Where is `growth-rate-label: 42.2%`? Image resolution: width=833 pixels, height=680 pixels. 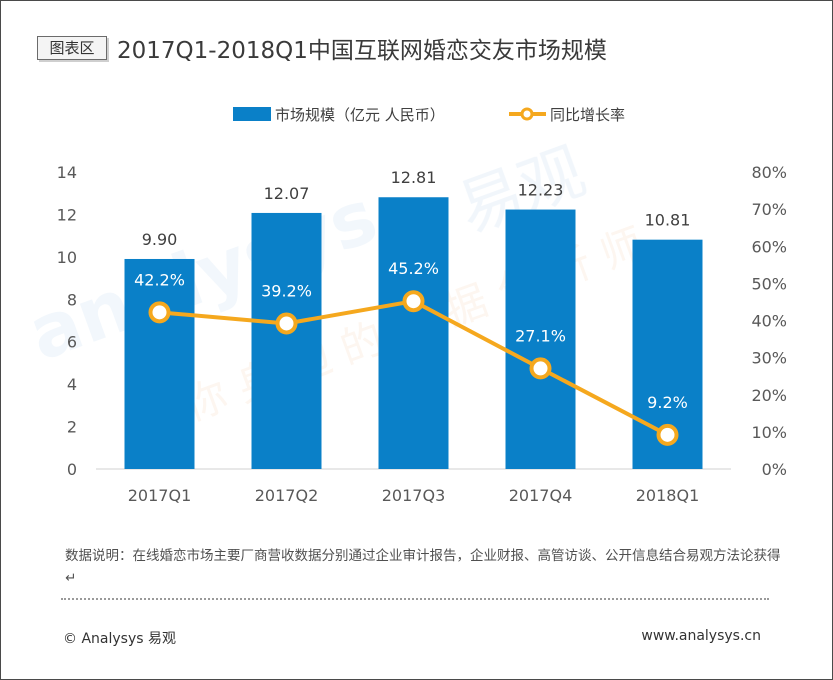
growth-rate-label: 42.2% is located at coordinates (159, 279).